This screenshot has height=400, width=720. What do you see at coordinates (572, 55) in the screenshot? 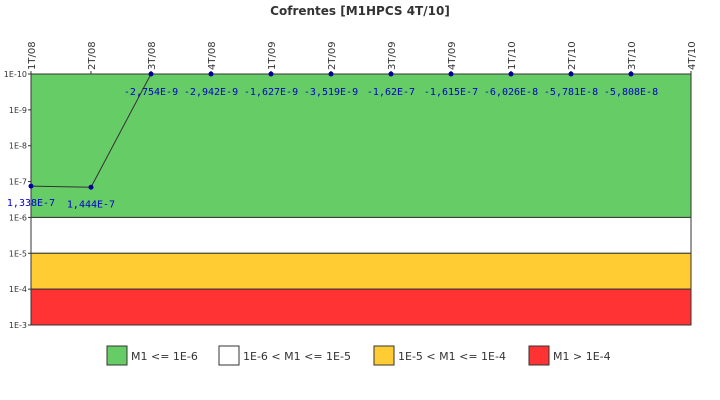
I see `x-tick-label: 2T/10` at bounding box center [572, 55].